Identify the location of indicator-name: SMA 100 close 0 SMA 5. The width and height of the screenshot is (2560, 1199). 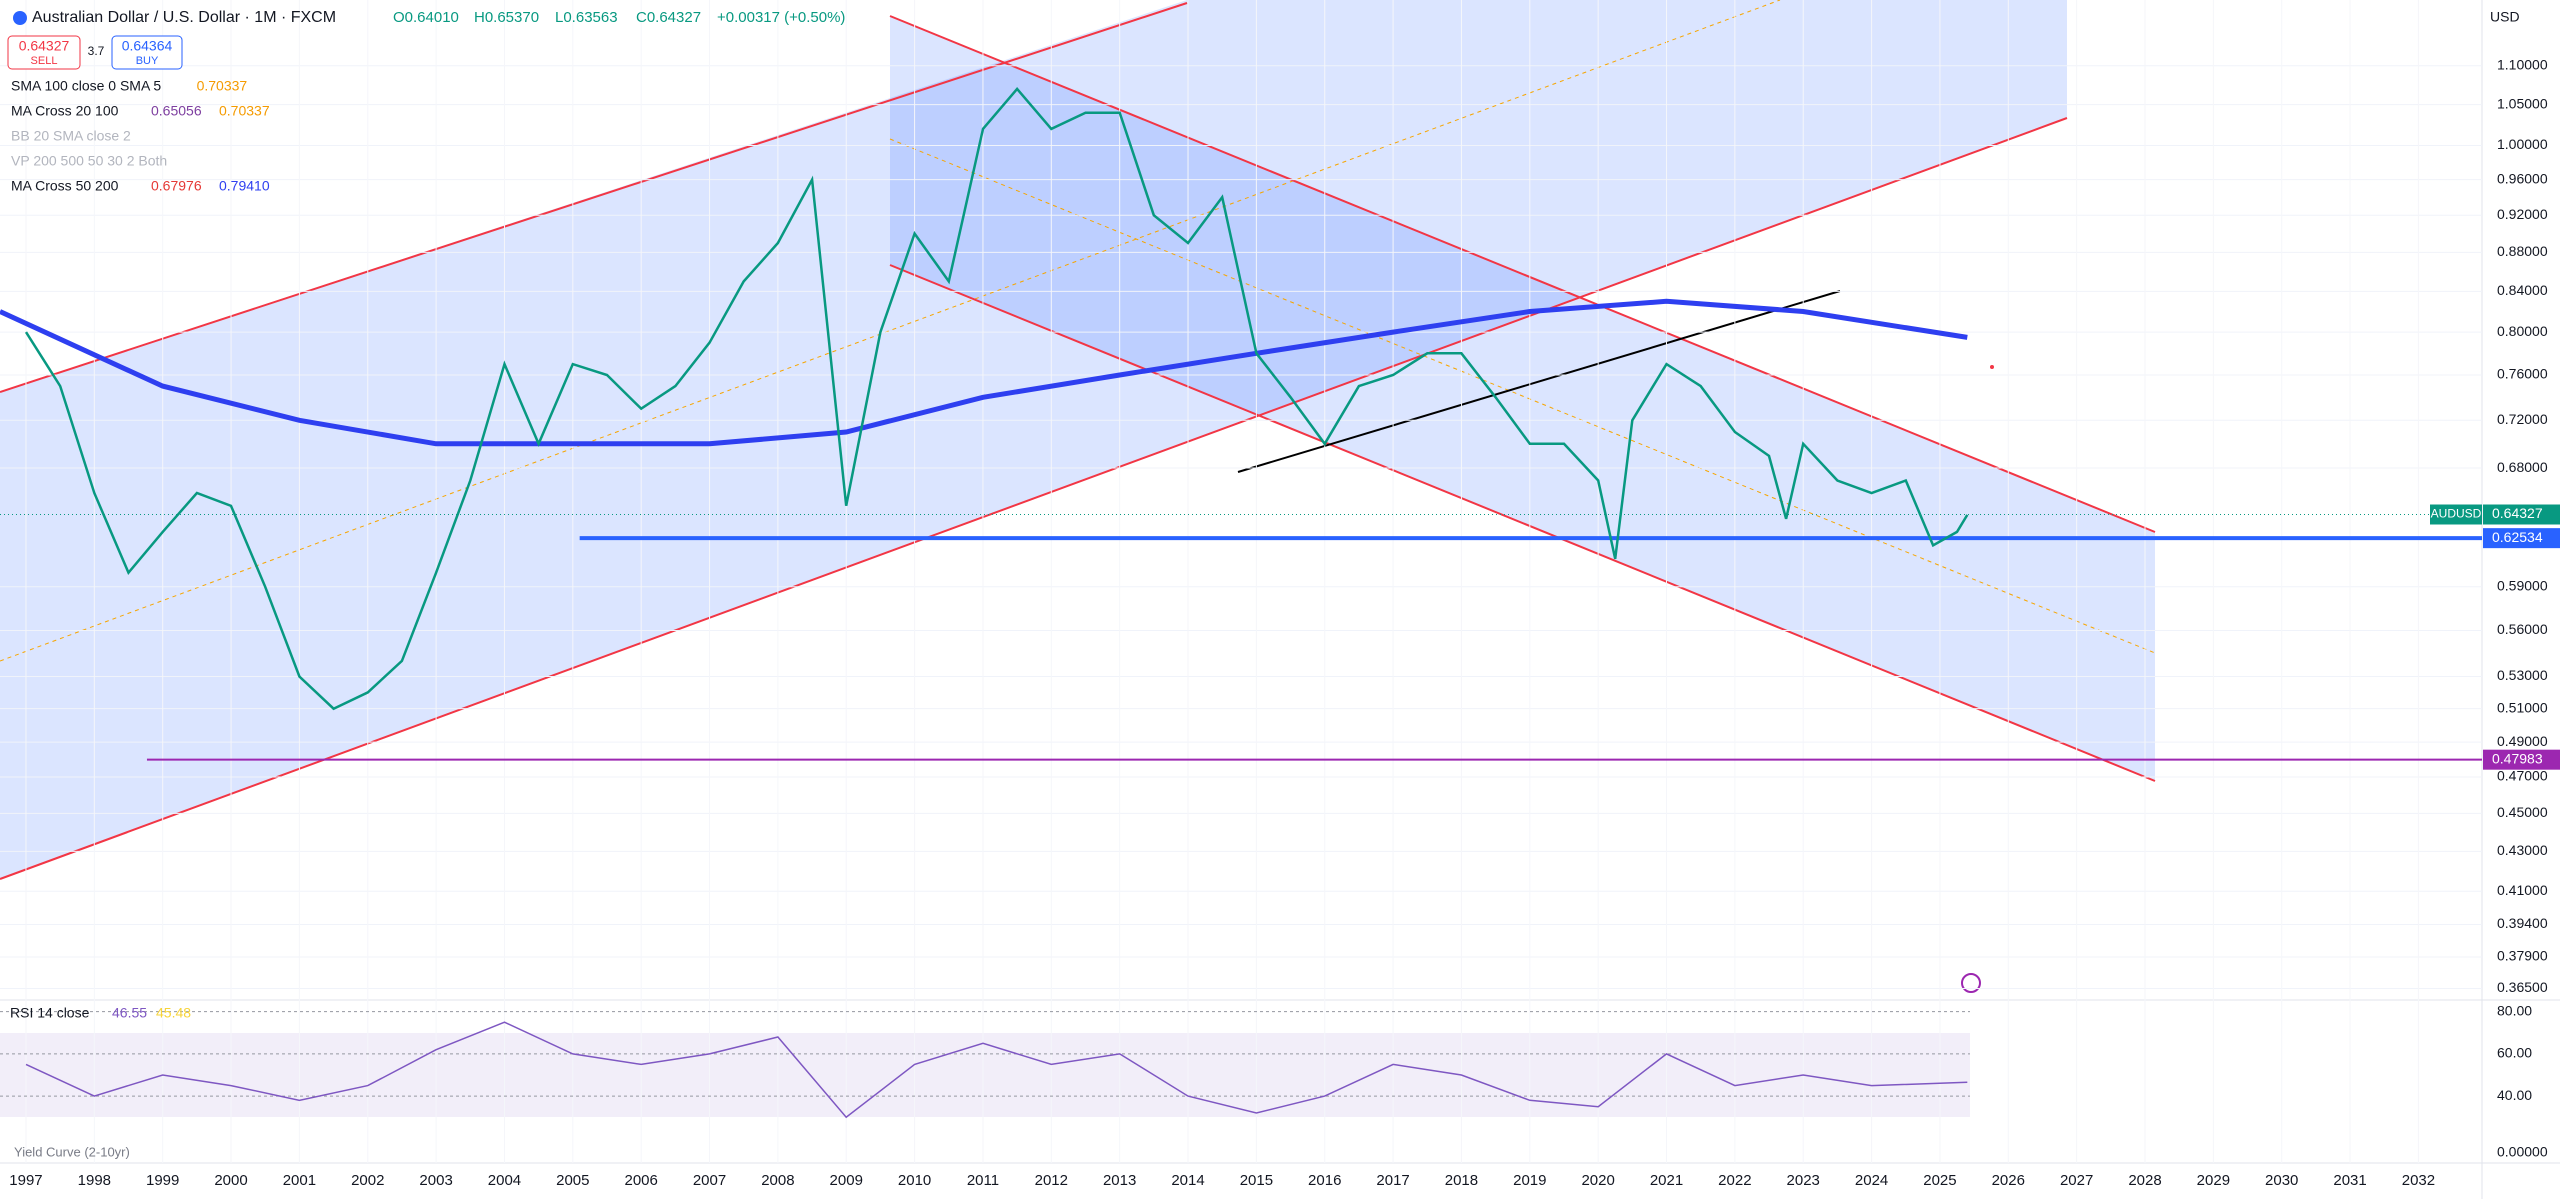
(86, 86).